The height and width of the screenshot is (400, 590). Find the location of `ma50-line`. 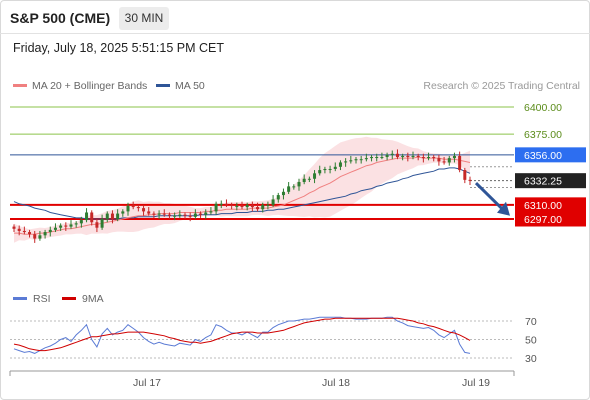

ma50-line is located at coordinates (242, 193).